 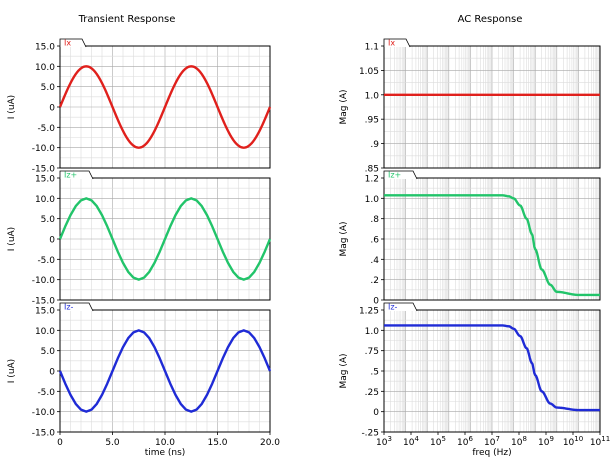 I want to click on panel-transient-iz-plus: 15.0 10.0 5.0 0 -5.0 -10.0 -15.0 I (uA) Iz+, so click(x=139, y=238).